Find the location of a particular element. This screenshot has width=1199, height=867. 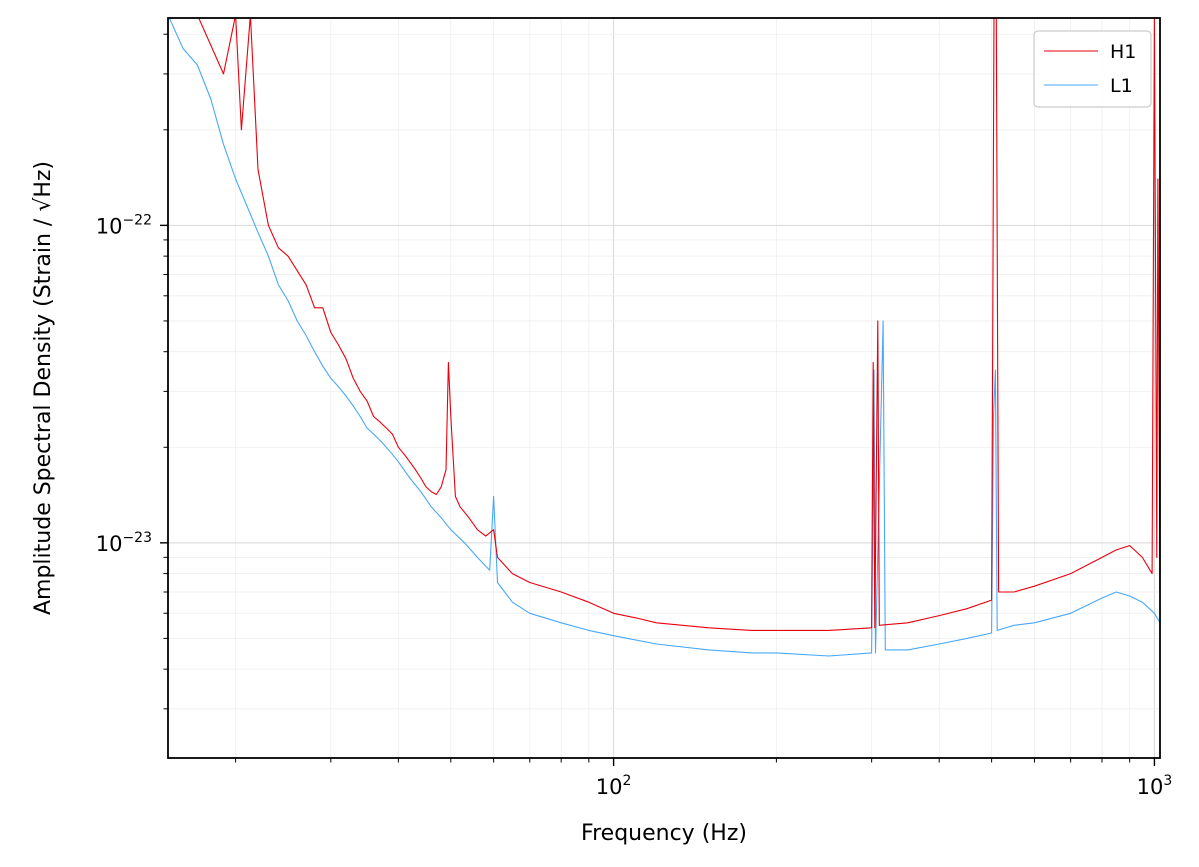

legend-box is located at coordinates (1092, 69).